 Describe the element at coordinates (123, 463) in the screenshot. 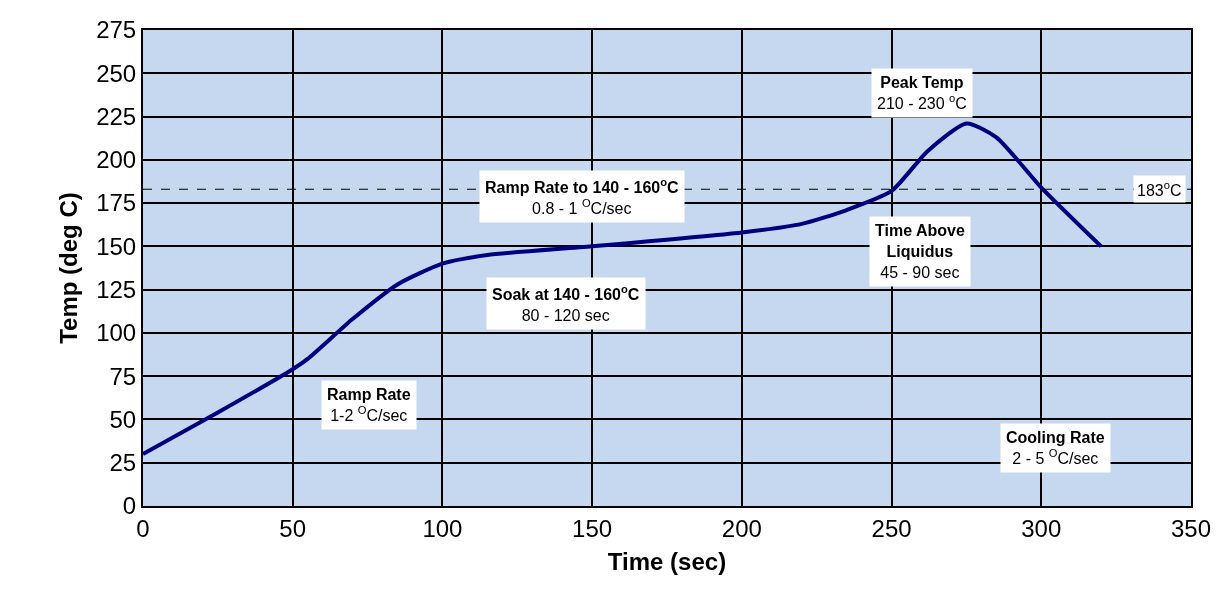

I see `y-tick-label: 25` at that location.